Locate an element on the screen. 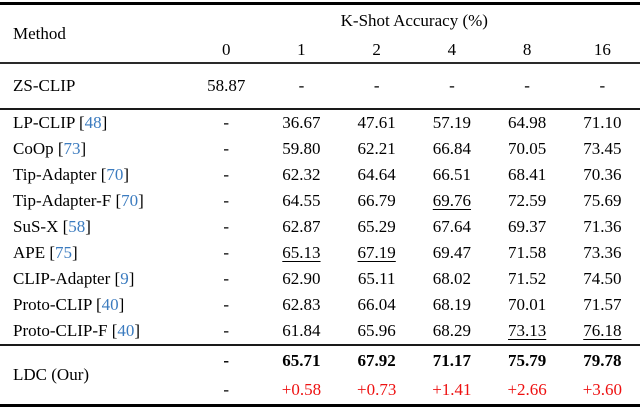 Image resolution: width=640 pixels, height=407 pixels. accuracy-cell: 75.79 is located at coordinates (527, 360).